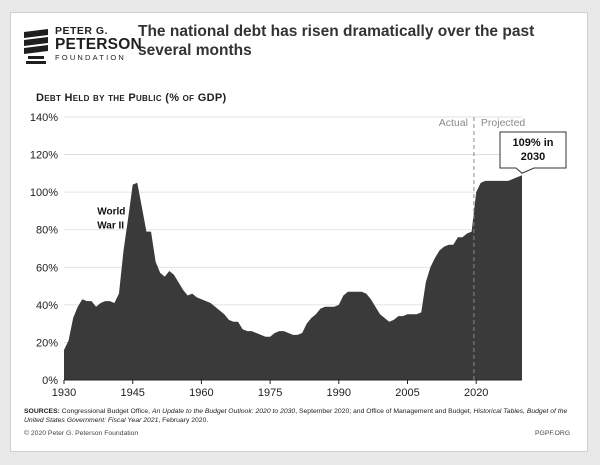  What do you see at coordinates (47, 306) in the screenshot?
I see `y-tick-label: 40%` at bounding box center [47, 306].